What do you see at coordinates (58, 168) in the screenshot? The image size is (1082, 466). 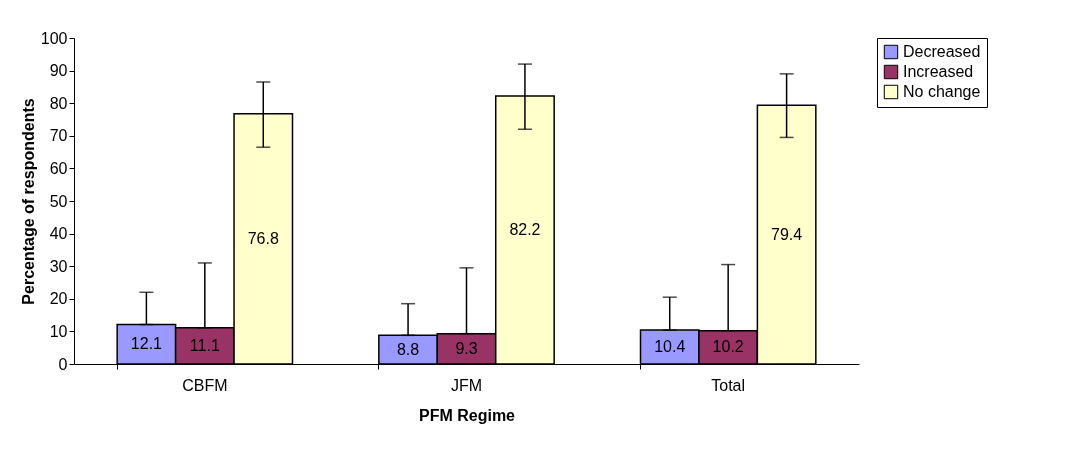 I see `y-tick-label: 60` at bounding box center [58, 168].